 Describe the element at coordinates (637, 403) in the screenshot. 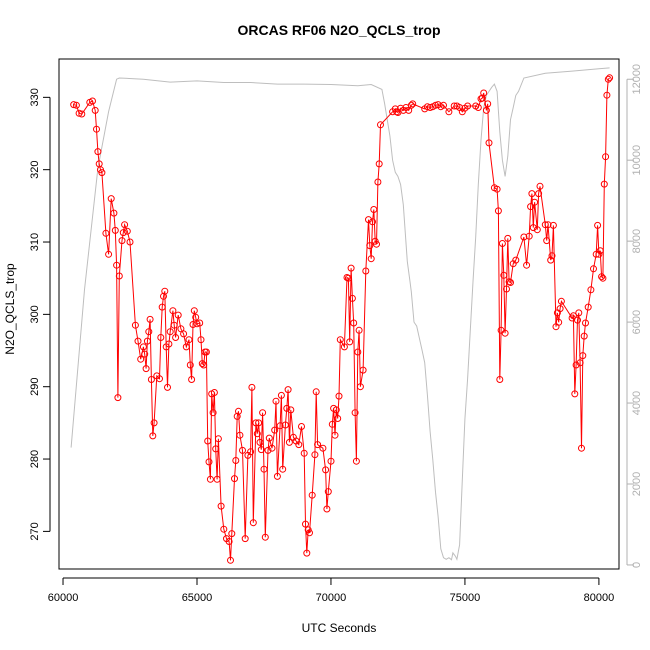

I see `y2-tick-label: 4000` at that location.